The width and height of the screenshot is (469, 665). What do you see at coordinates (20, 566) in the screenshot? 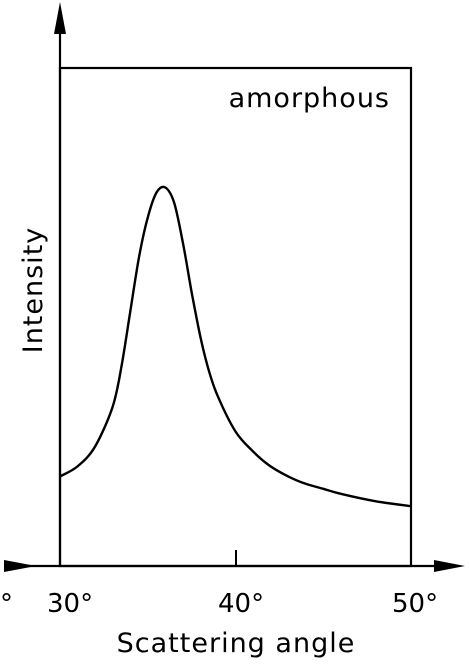
I see `left-arrow-icon` at bounding box center [20, 566].